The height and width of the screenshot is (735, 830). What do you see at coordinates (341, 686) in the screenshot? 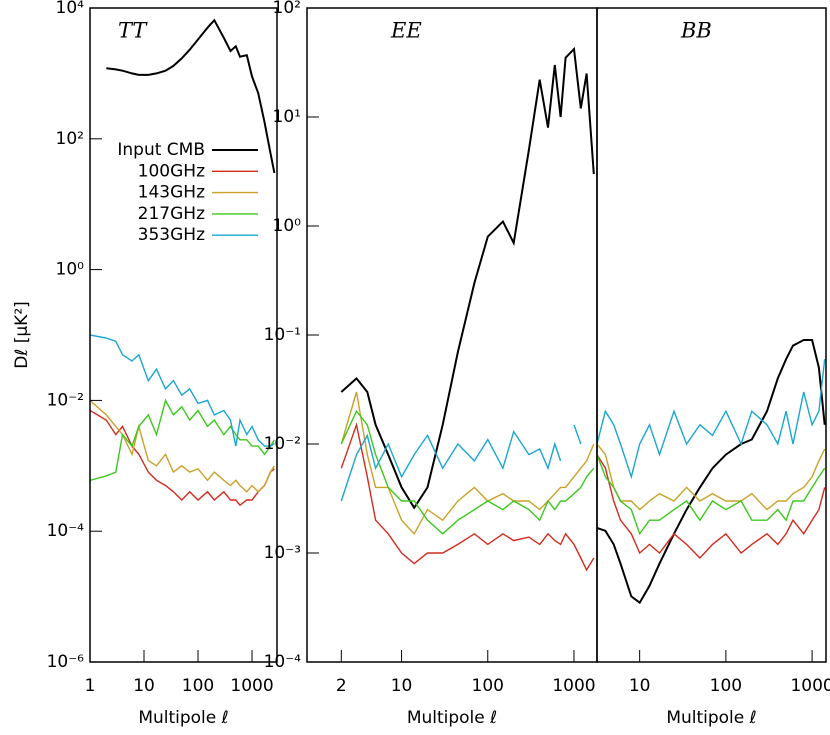
I see `x-tick-label: 2` at bounding box center [341, 686].